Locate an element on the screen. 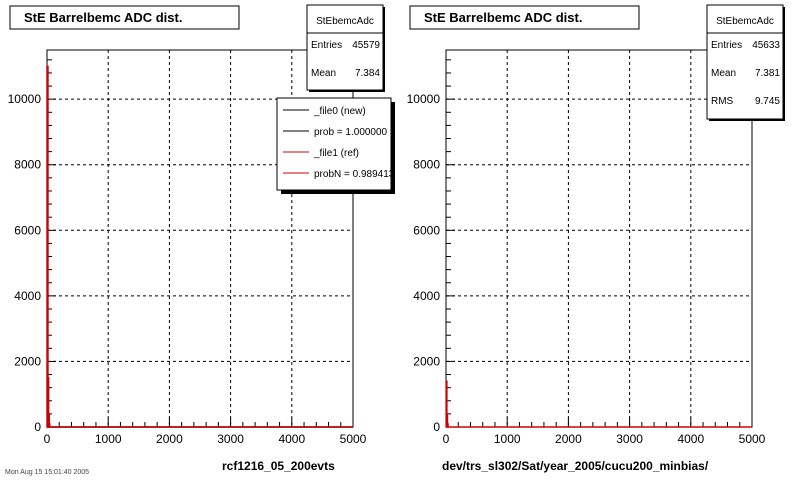 This screenshot has width=800, height=480. stats-value: 45579 is located at coordinates (366, 45).